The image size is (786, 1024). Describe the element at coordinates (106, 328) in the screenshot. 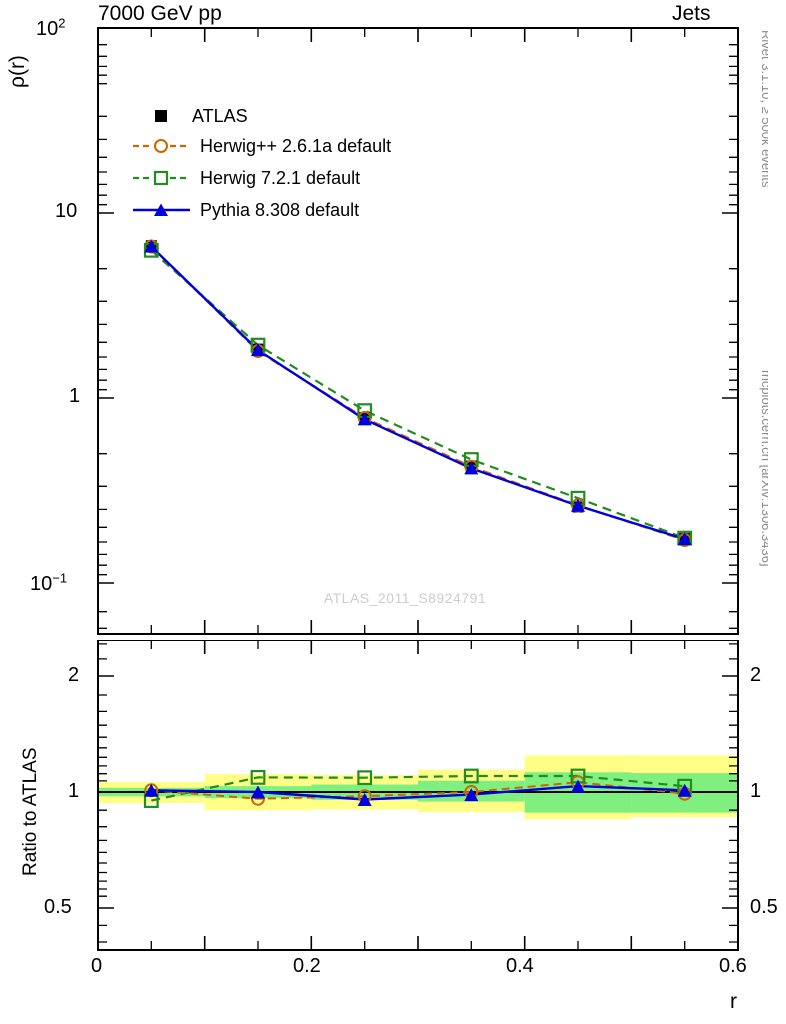

I see `main-y-ticks-left` at that location.